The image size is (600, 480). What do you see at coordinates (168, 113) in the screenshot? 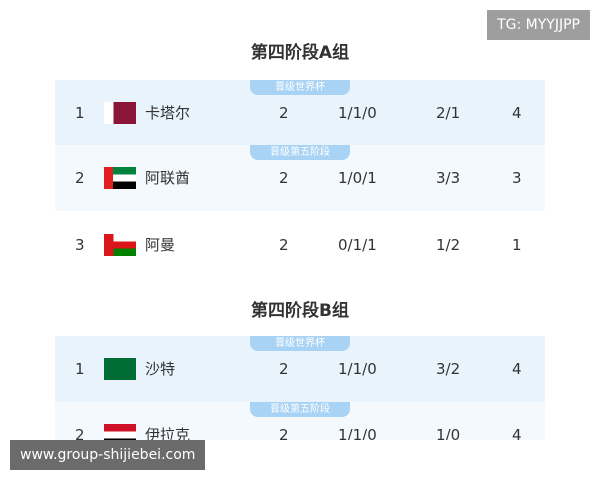
I see `team-name: 卡塔尔` at bounding box center [168, 113].